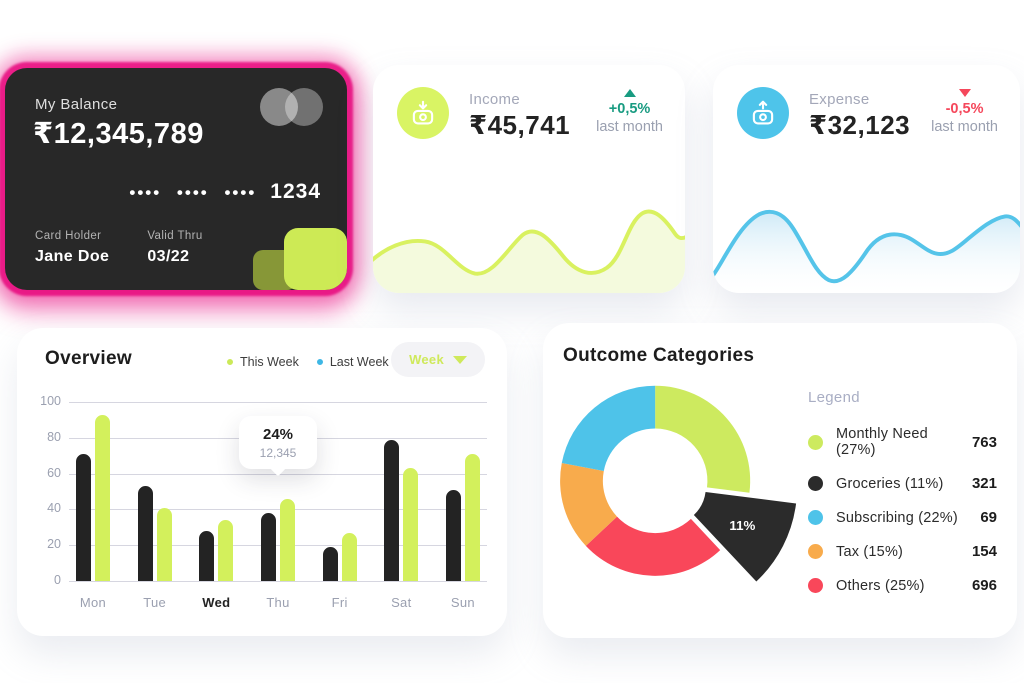  What do you see at coordinates (155, 602) in the screenshot?
I see `x-axis-label-tue: Tue` at bounding box center [155, 602].